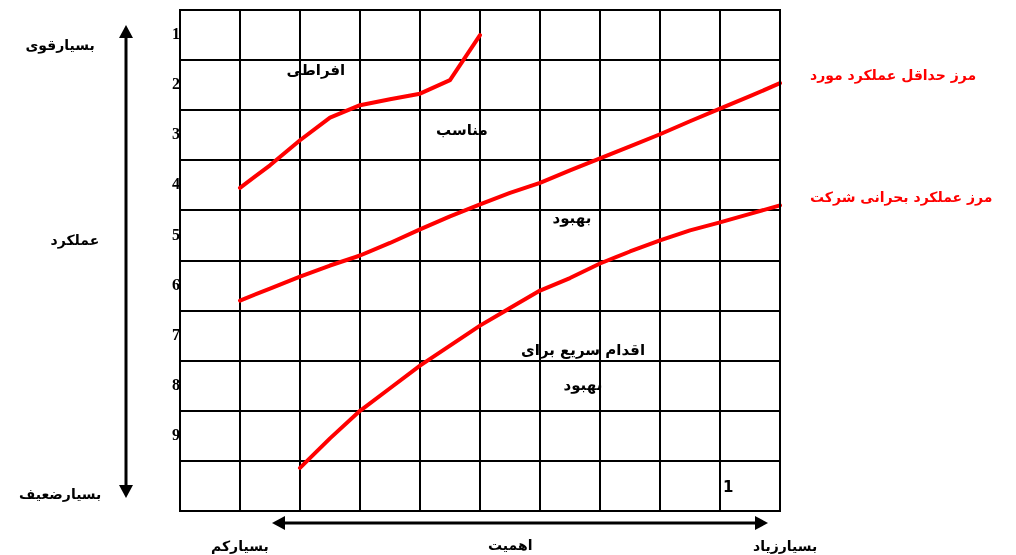 The image size is (1016, 555). What do you see at coordinates (176, 334) in the screenshot?
I see `y-tick-label: 7` at bounding box center [176, 334].